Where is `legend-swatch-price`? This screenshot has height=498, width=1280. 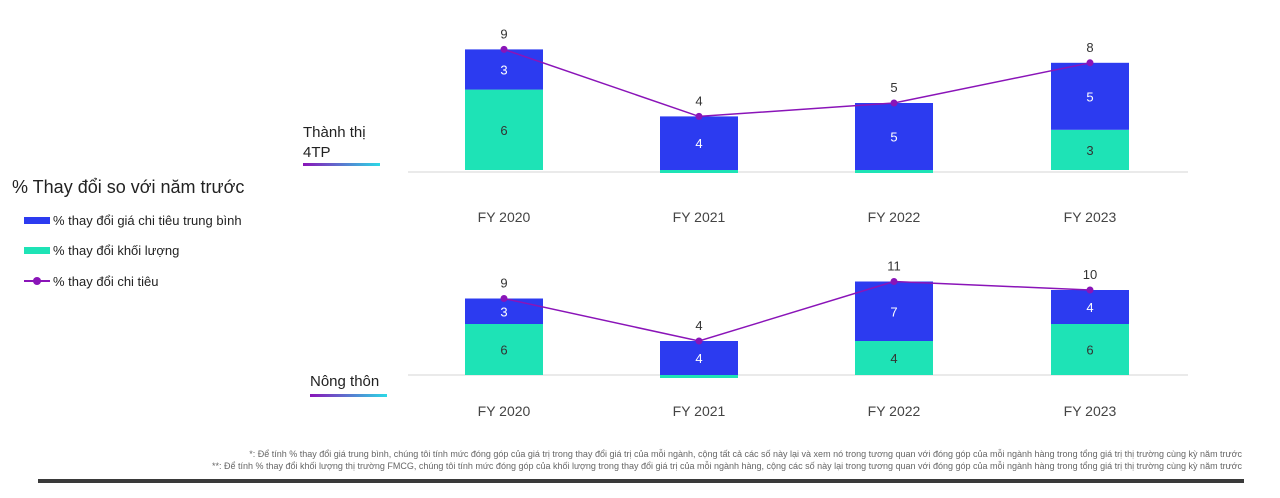
legend-swatch-price is located at coordinates (37, 220).